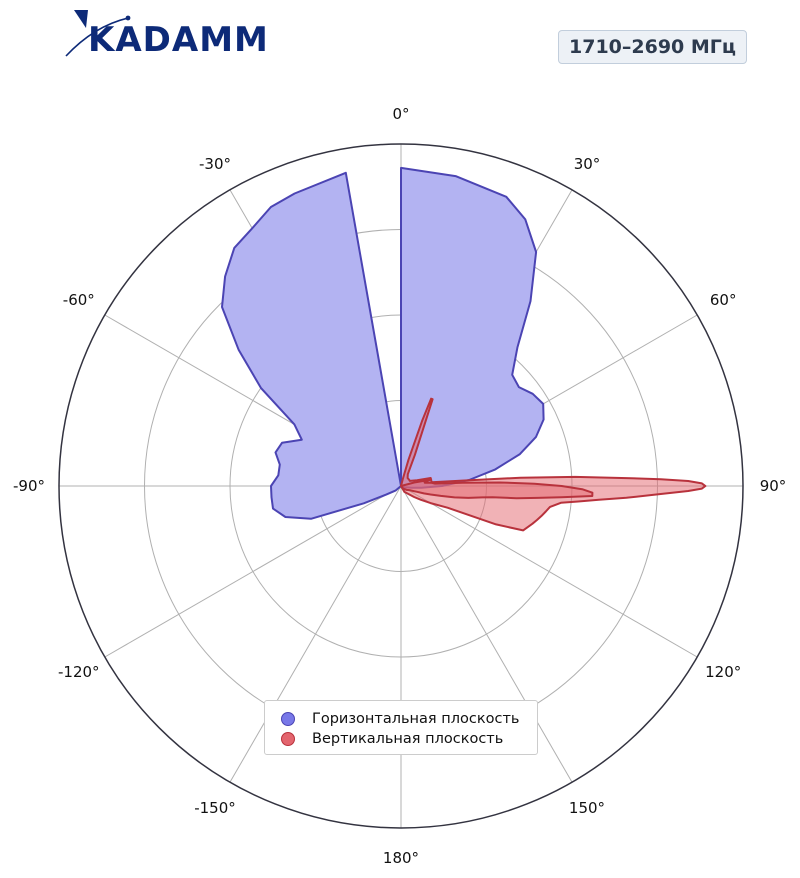 The width and height of the screenshot is (800, 878). I want to click on logo-mark, so click(81, 19).